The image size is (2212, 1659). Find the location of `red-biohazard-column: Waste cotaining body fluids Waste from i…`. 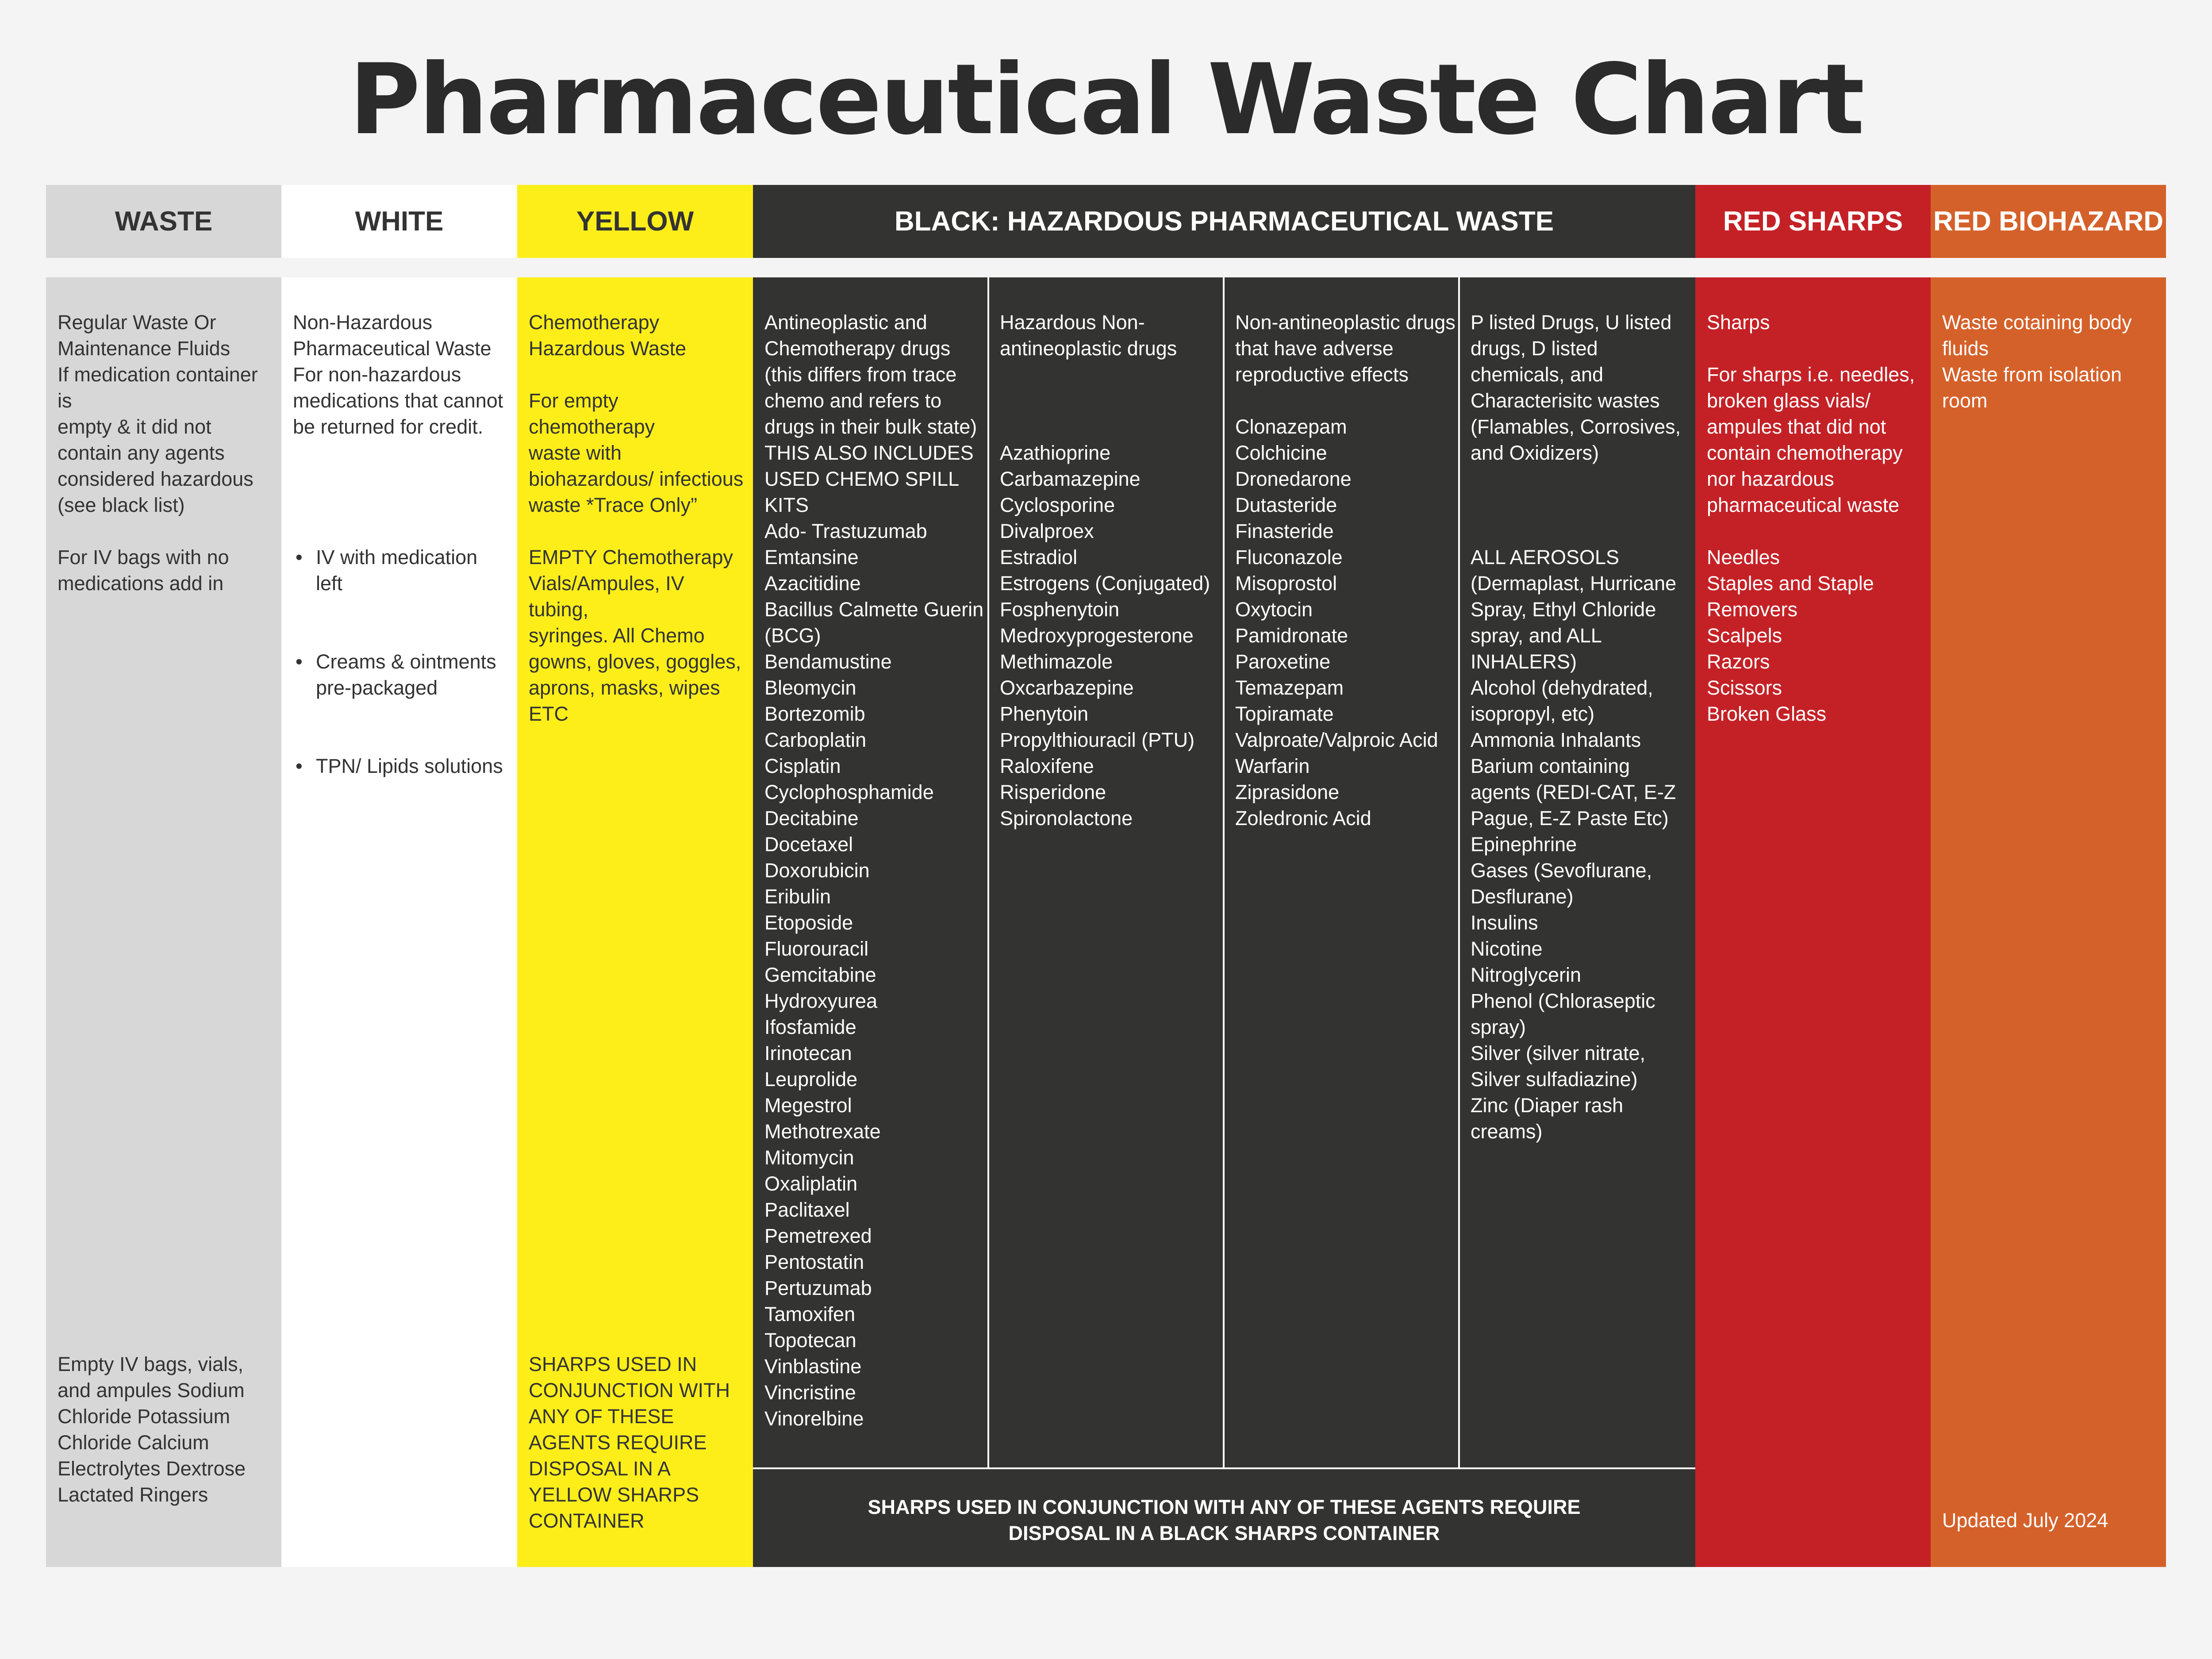

red-biohazard-column: Waste cotaining body fluids Waste from i… is located at coordinates (2048, 922).